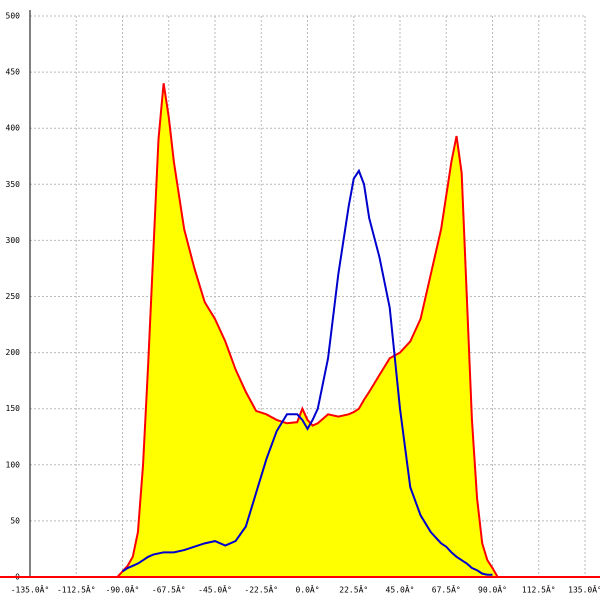  I want to click on x-tick-label: 90.0Â°, so click(492, 589).